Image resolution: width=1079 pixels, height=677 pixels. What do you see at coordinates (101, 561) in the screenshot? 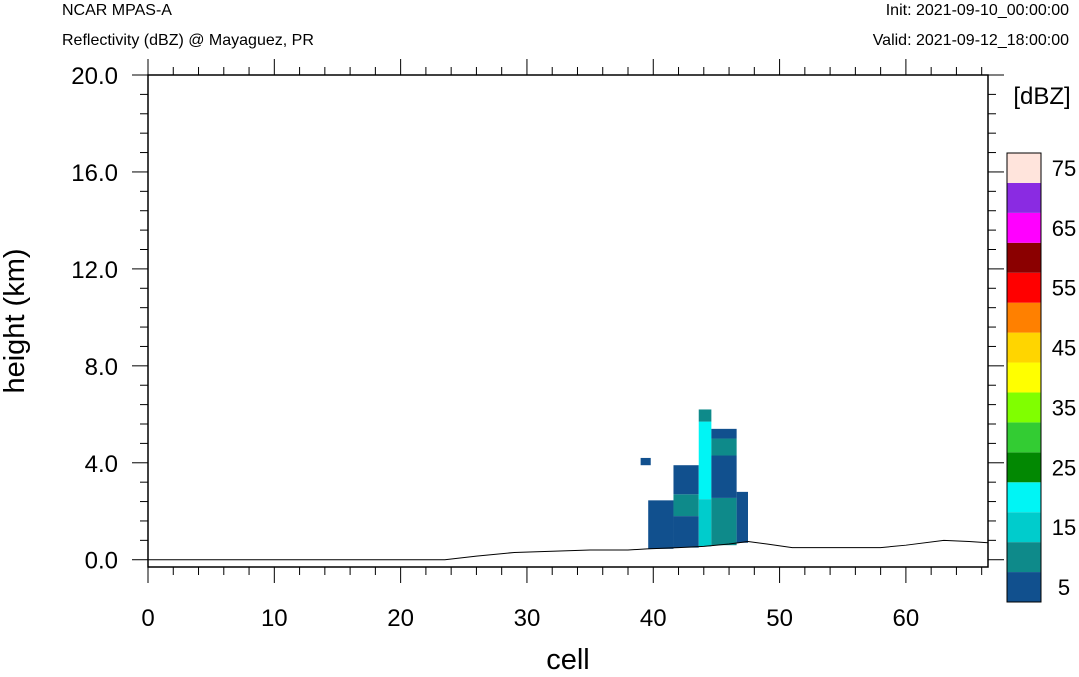
I see `y-tick-label: 0.0` at bounding box center [101, 561].